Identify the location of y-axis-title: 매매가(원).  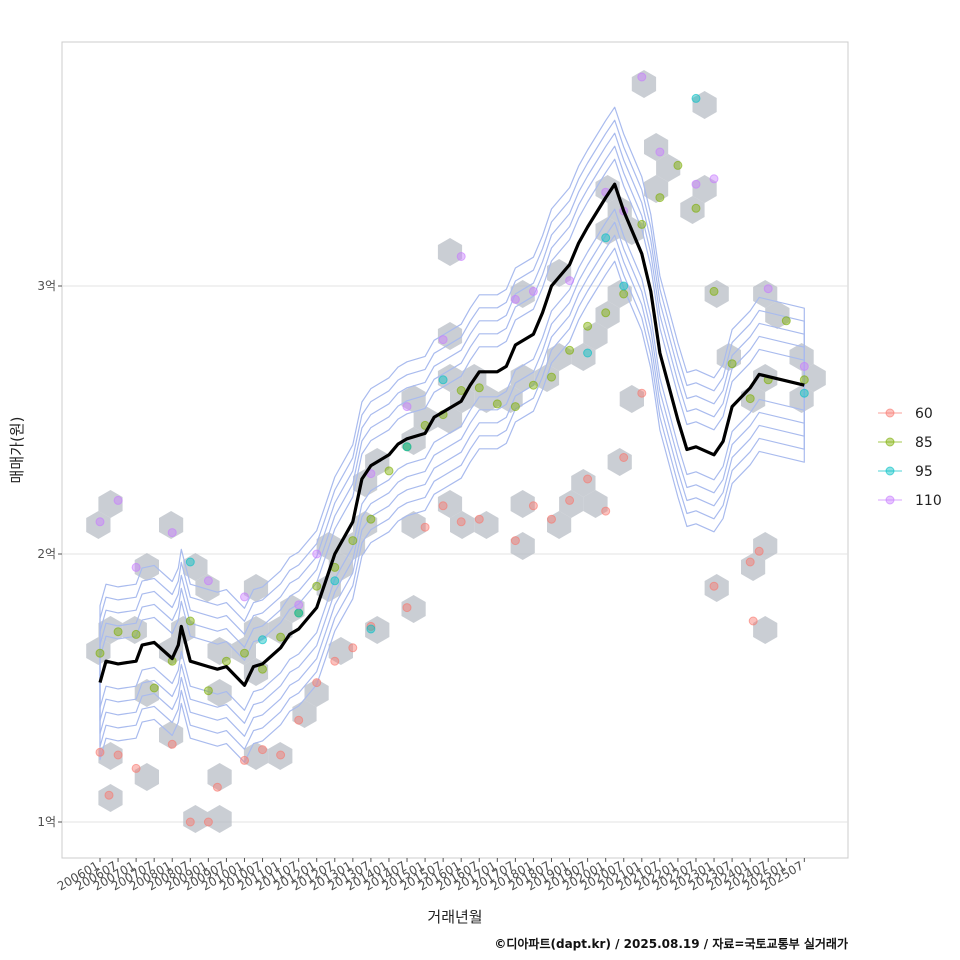
(17, 450).